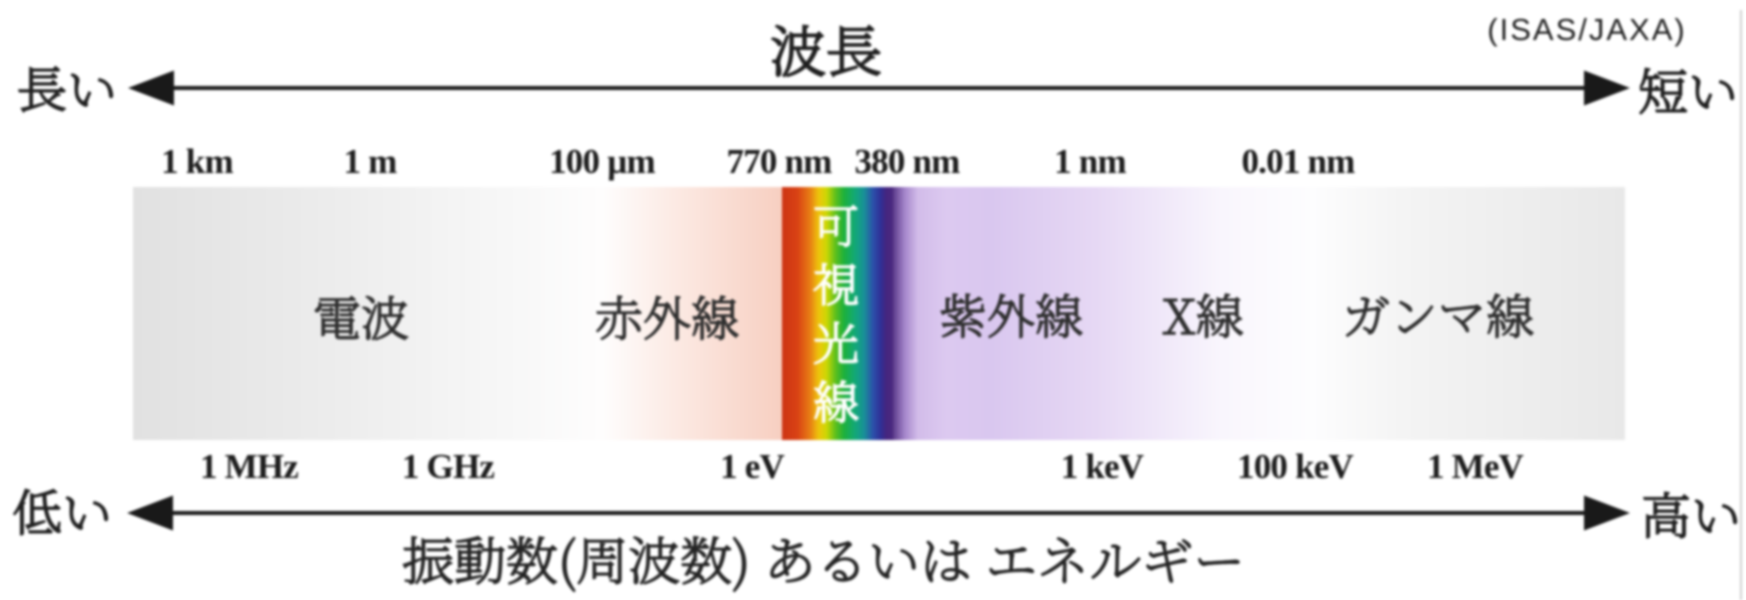 Image resolution: width=1746 pixels, height=600 pixels. Describe the element at coordinates (907, 161) in the screenshot. I see `svg-text: 380 nm` at that location.